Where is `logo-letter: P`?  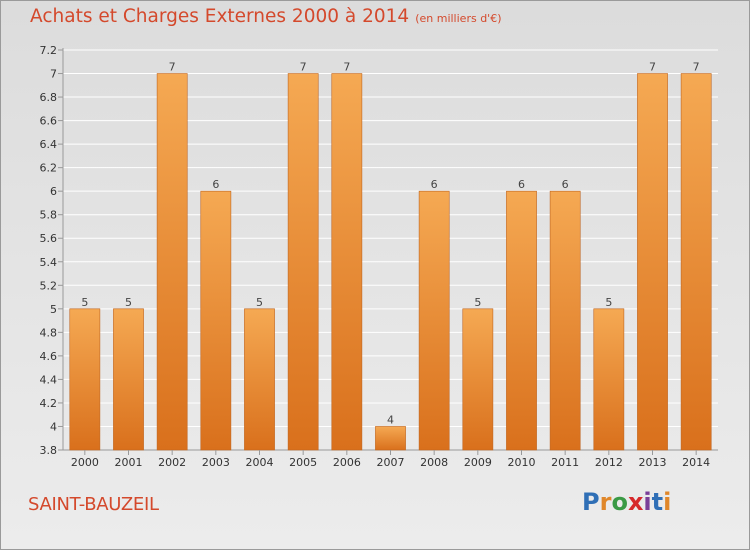 logo-letter: P is located at coordinates (591, 502).